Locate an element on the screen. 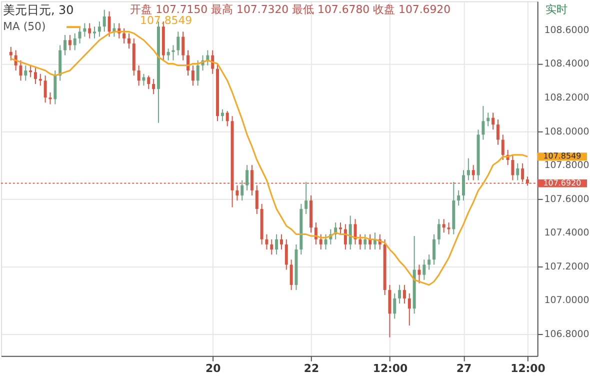 This screenshot has height=378, width=590. y-tick-label: 107.6000 is located at coordinates (567, 199).